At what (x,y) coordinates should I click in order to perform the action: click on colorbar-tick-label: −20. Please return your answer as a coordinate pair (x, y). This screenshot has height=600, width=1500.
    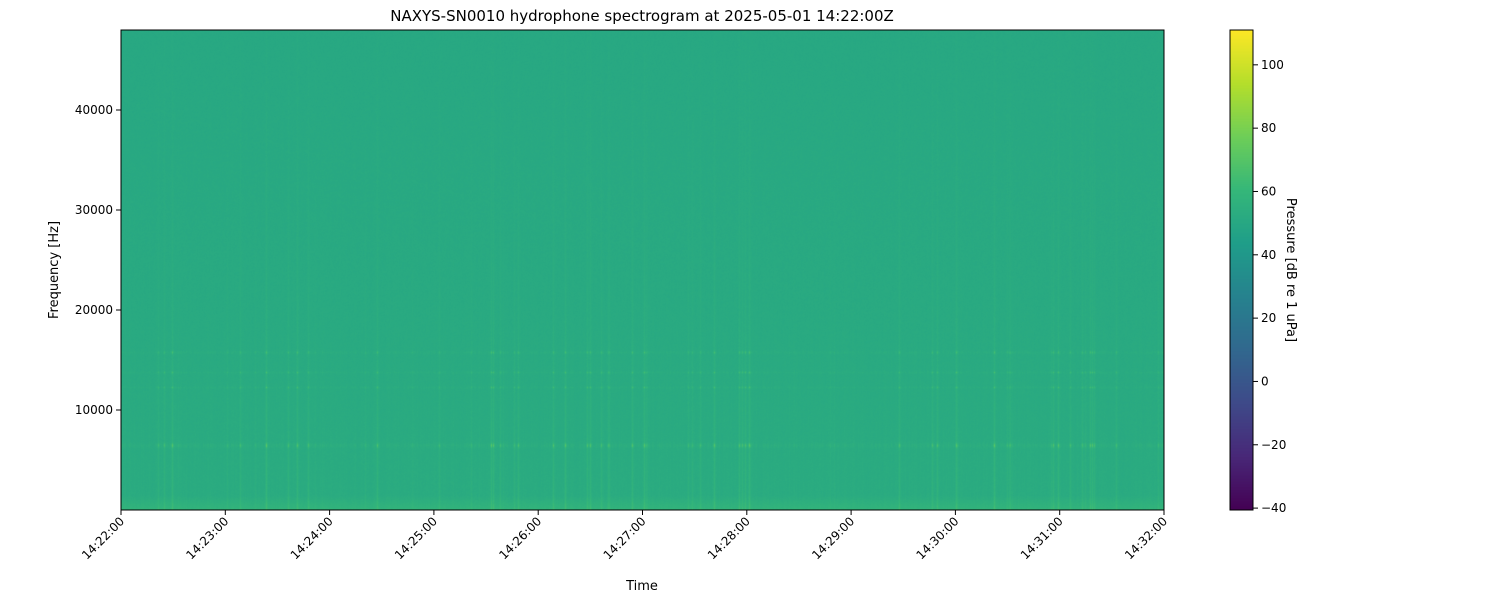
    Looking at the image, I should click on (1273, 445).